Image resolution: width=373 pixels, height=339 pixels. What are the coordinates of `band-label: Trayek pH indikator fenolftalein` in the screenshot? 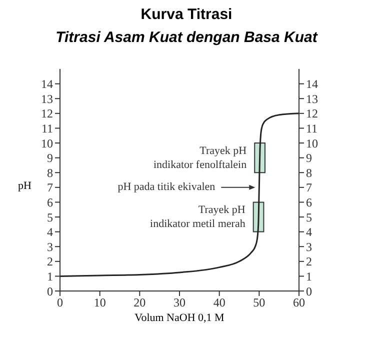 It's located at (200, 157).